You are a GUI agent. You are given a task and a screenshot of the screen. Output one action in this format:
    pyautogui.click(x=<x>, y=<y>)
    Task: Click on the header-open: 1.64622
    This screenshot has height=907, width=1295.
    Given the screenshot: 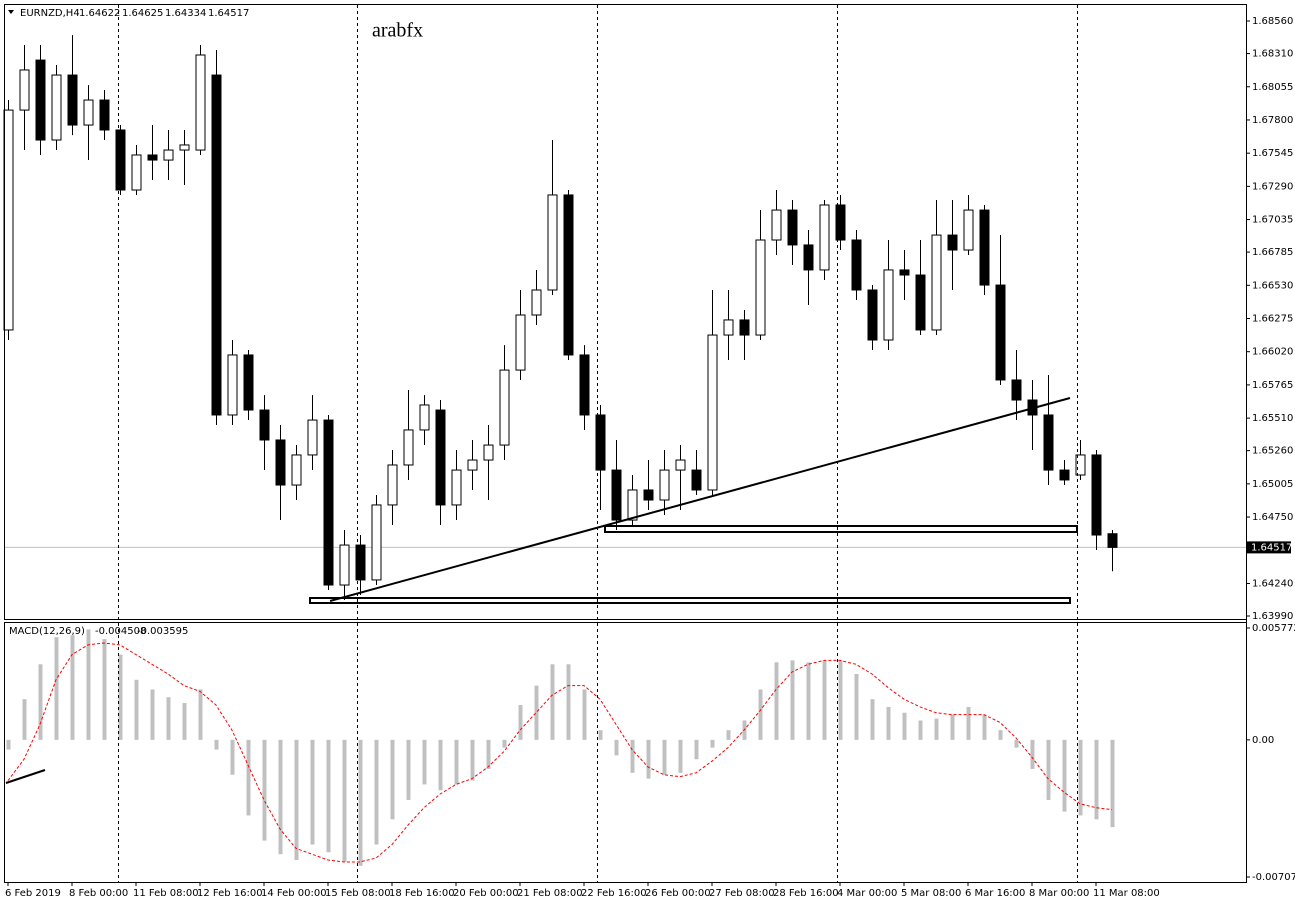 What is the action you would take?
    pyautogui.click(x=99, y=13)
    